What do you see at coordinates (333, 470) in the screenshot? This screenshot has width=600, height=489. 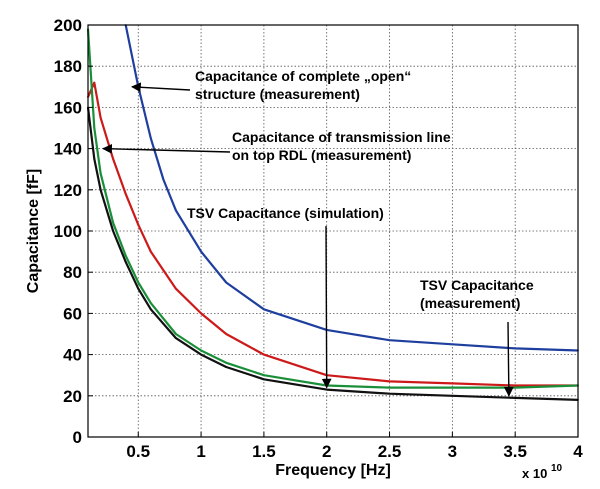 I see `x-axis-title: Frequency [Hz]` at bounding box center [333, 470].